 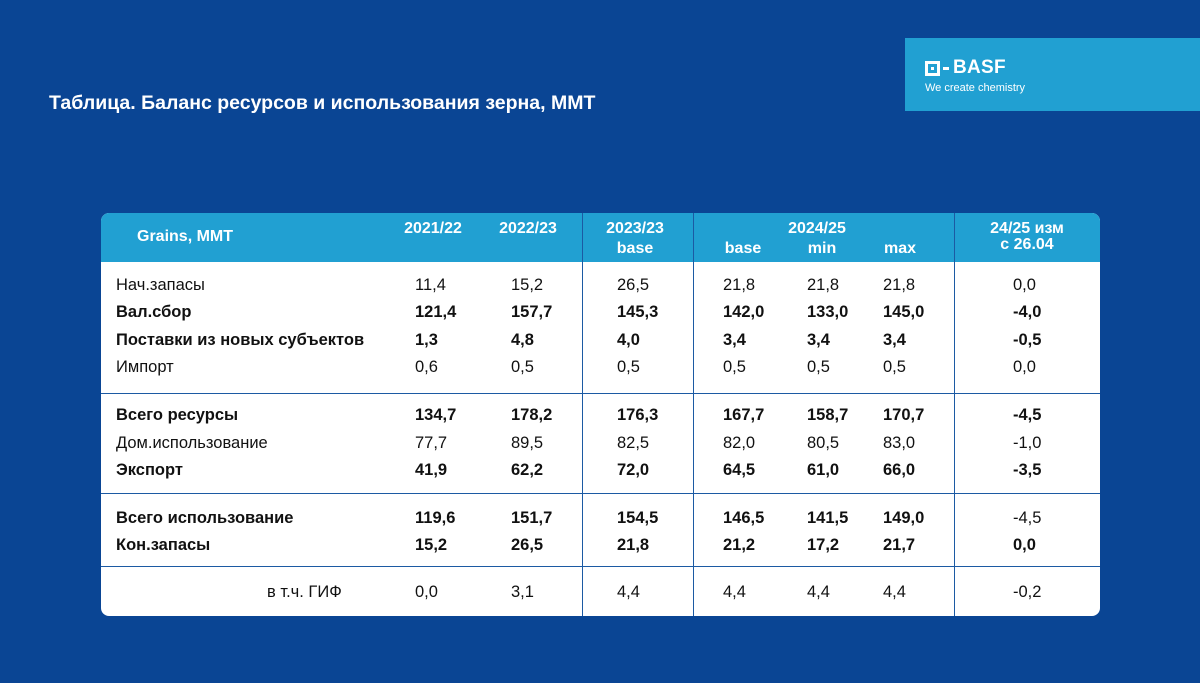 I want to click on table-cell: 1,3, so click(x=426, y=340).